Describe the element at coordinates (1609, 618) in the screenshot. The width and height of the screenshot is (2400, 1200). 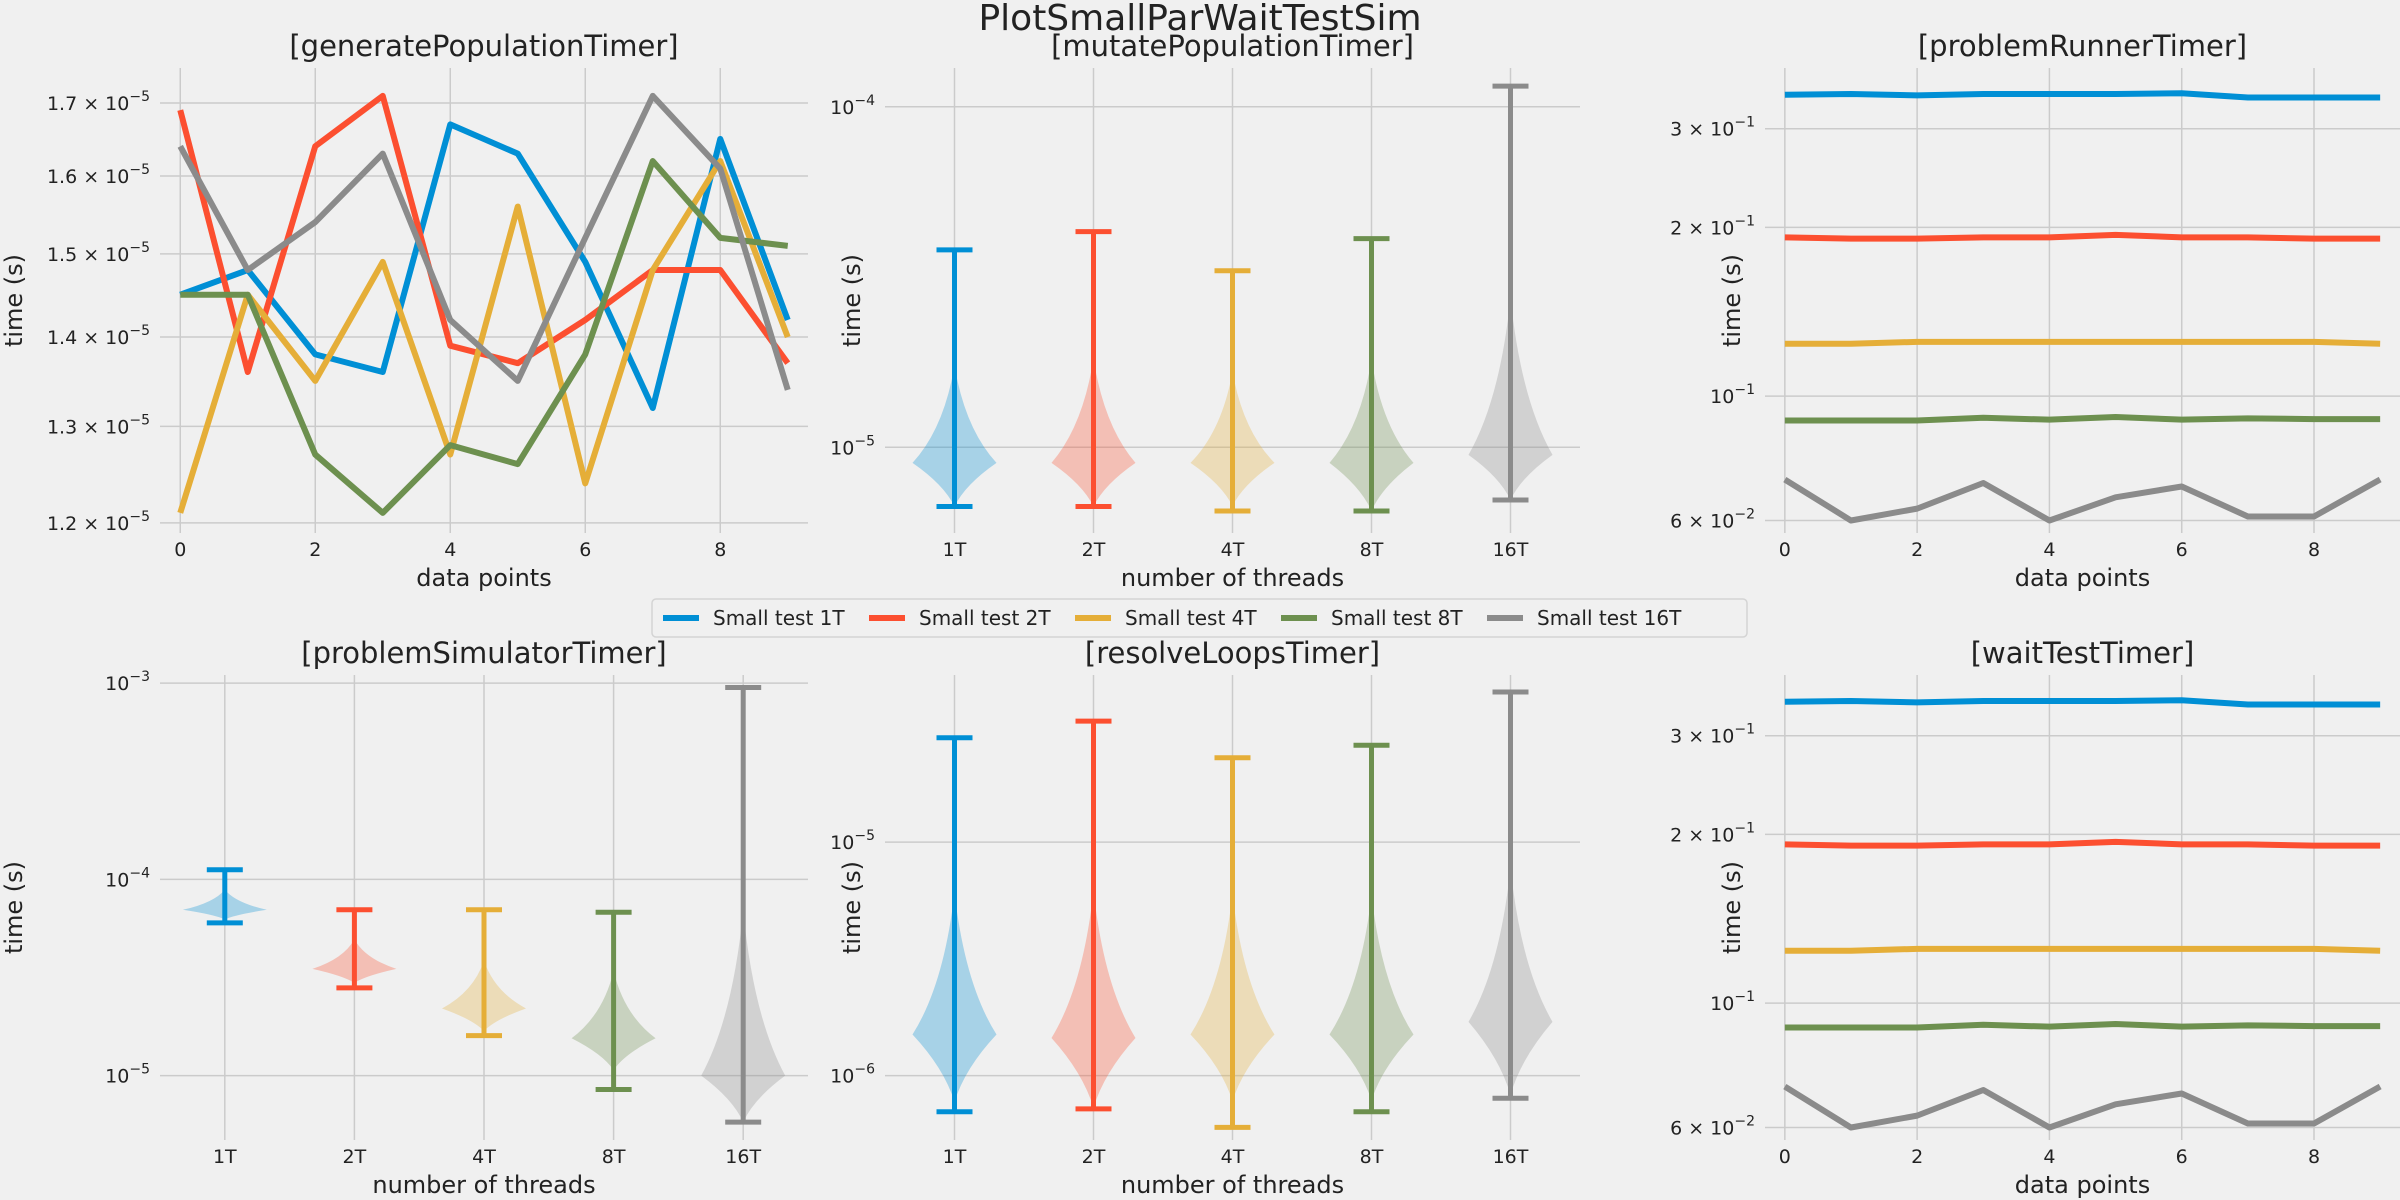
I see `legend-label: Small test 16T` at that location.